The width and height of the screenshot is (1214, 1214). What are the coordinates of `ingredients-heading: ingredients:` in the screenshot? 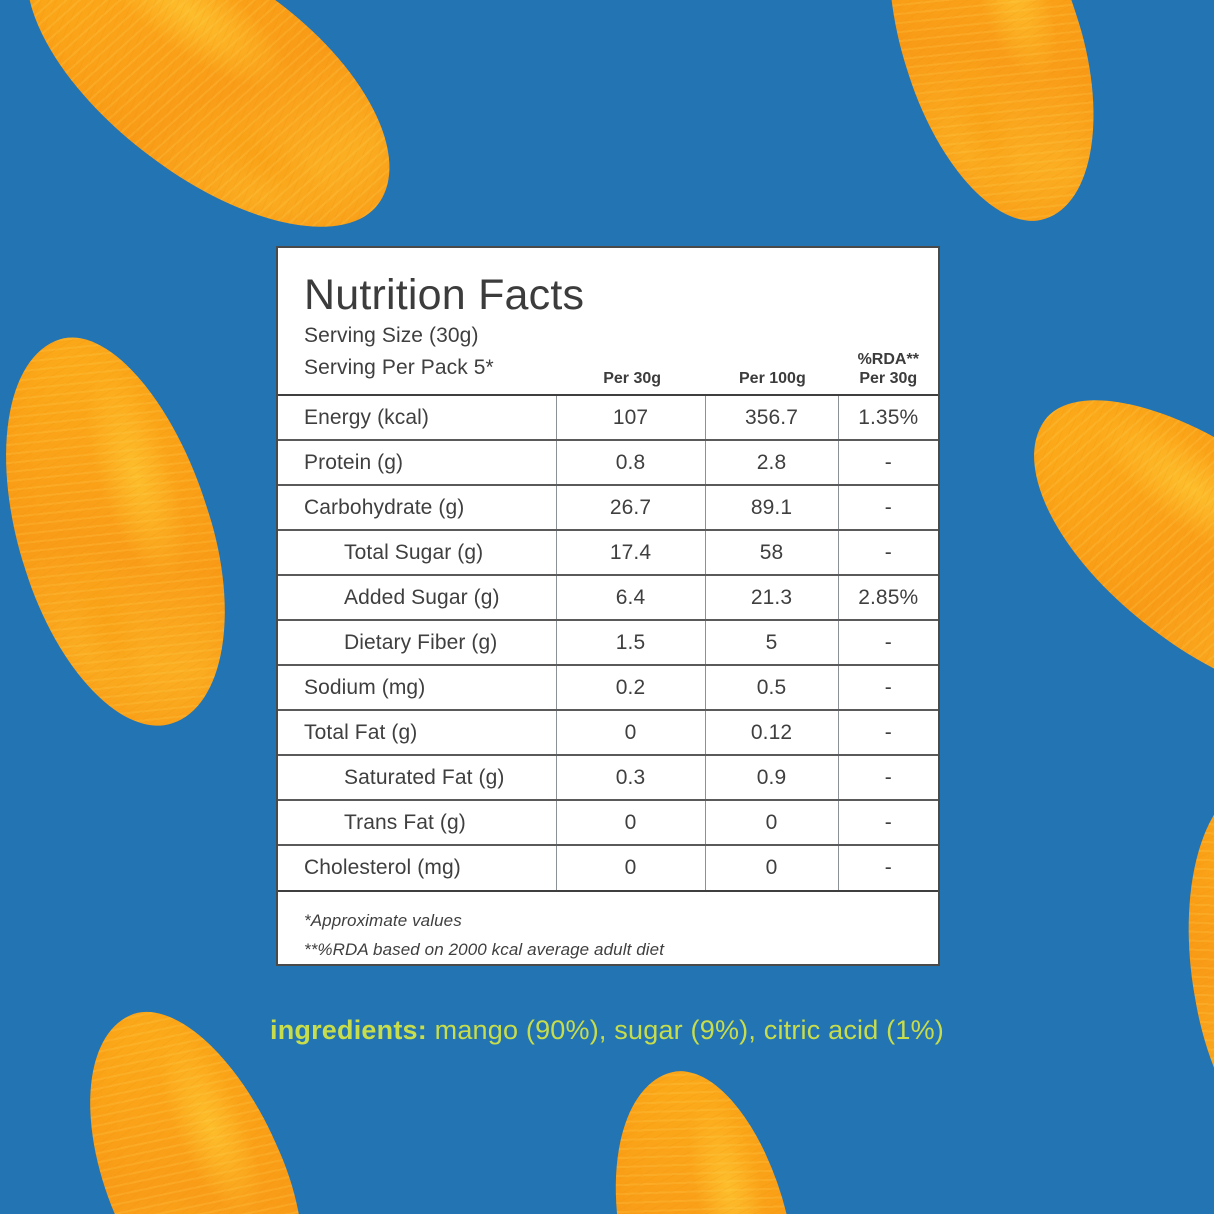 It's located at (348, 1030).